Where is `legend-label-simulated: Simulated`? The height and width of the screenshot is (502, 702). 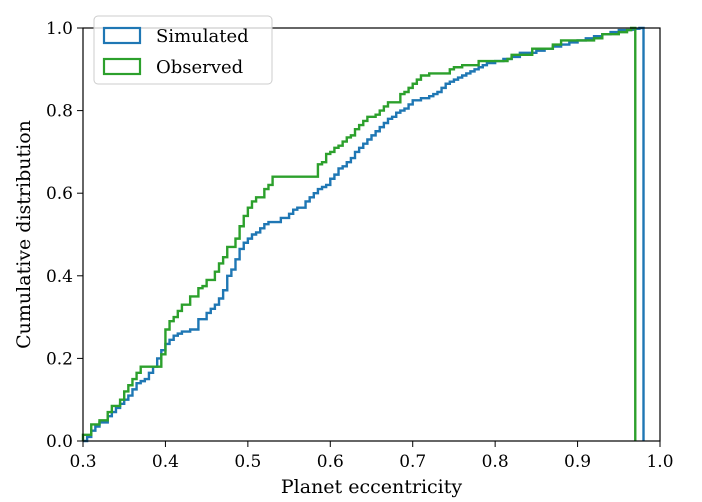 legend-label-simulated: Simulated is located at coordinates (202, 36).